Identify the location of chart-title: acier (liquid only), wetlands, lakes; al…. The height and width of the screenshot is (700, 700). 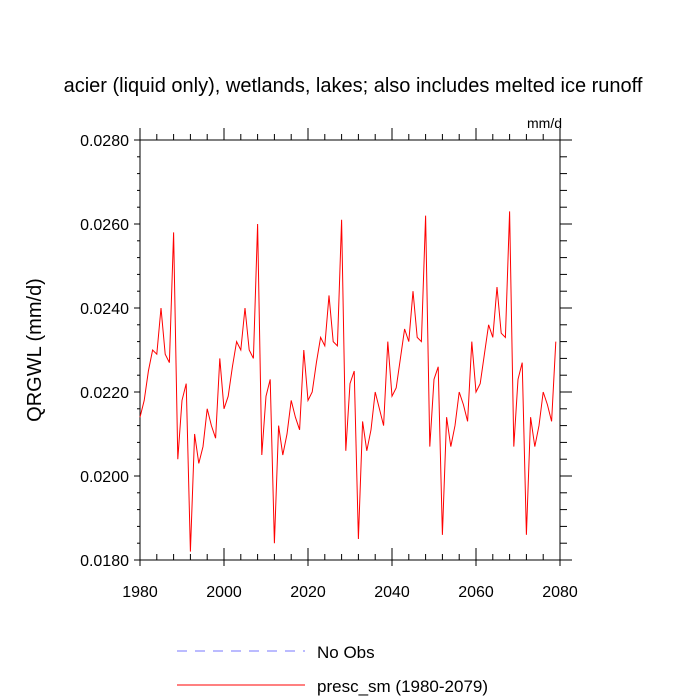
(353, 86).